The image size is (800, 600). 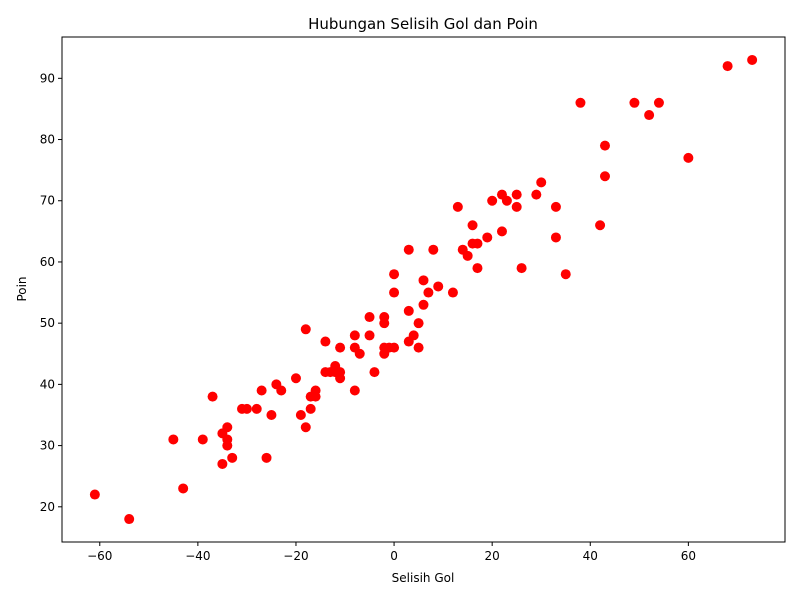 What do you see at coordinates (22, 288) in the screenshot?
I see `y-axis-label: Poin` at bounding box center [22, 288].